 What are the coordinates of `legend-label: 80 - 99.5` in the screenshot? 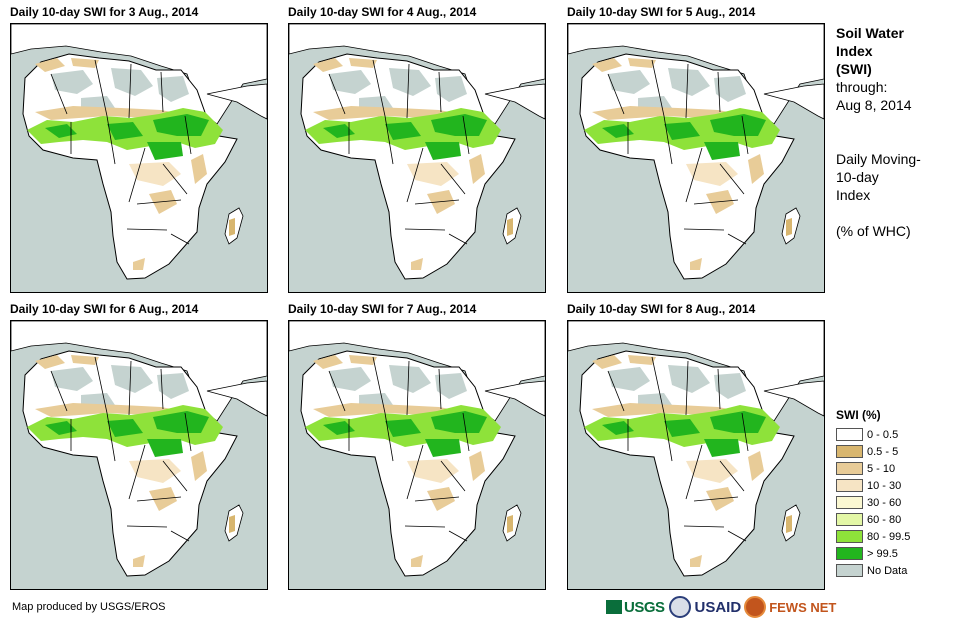 It's located at (889, 536).